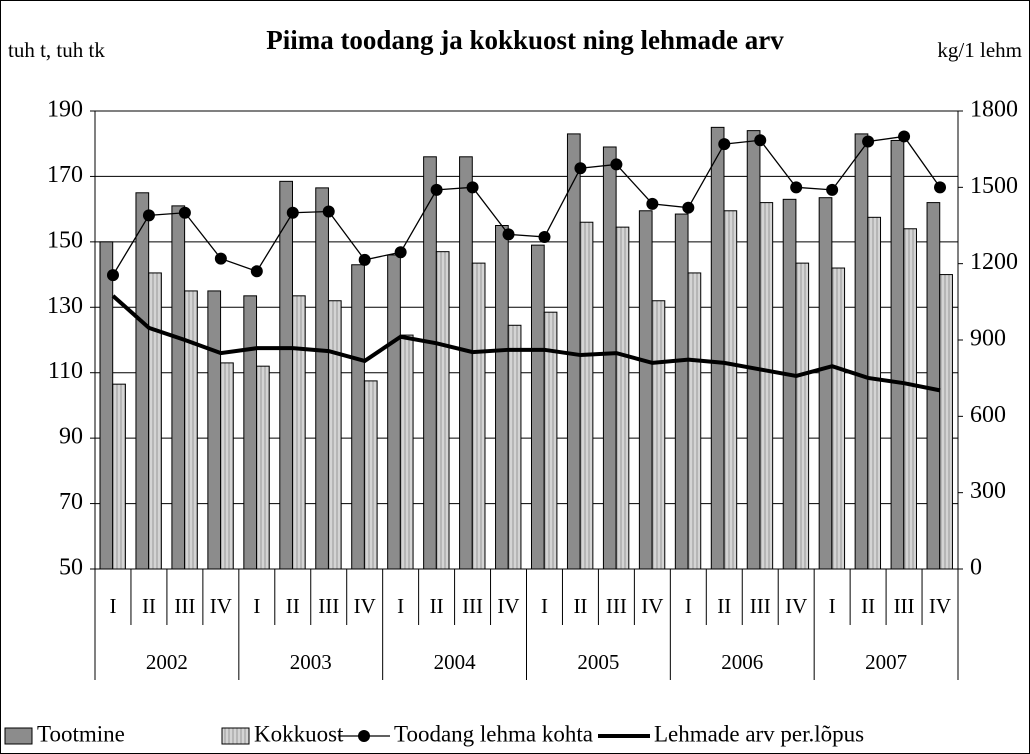 The image size is (1030, 754). What do you see at coordinates (56, 50) in the screenshot?
I see `y-axis-label: tuh t, tuh tk` at bounding box center [56, 50].